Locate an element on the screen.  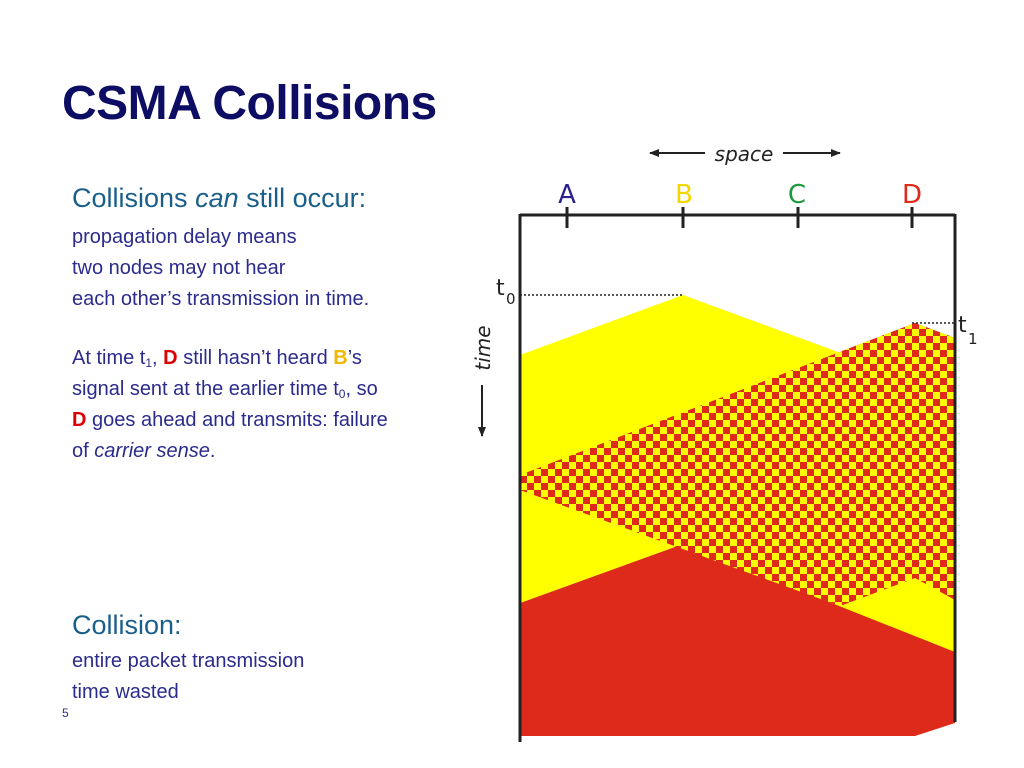
t1-label: t is located at coordinates (962, 325).